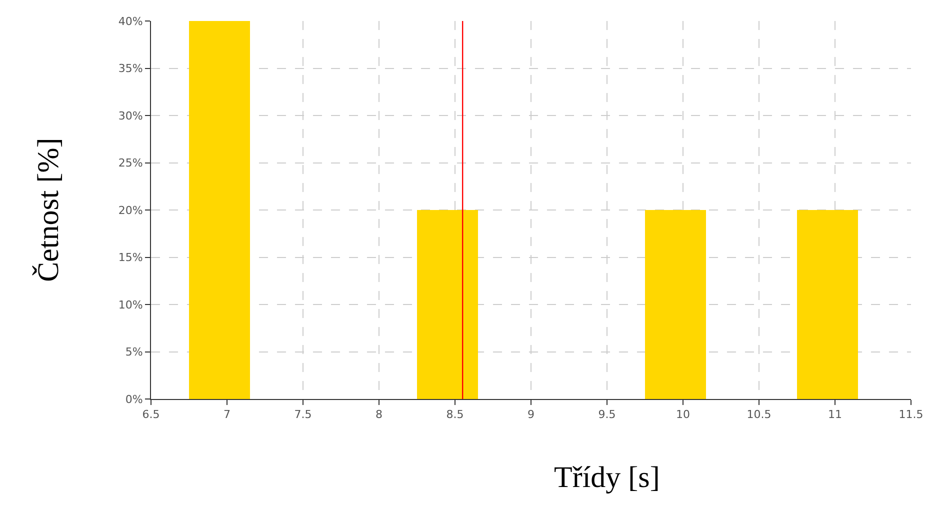 The image size is (935, 509). What do you see at coordinates (130, 69) in the screenshot?
I see `y-tick-label: 35%` at bounding box center [130, 69].